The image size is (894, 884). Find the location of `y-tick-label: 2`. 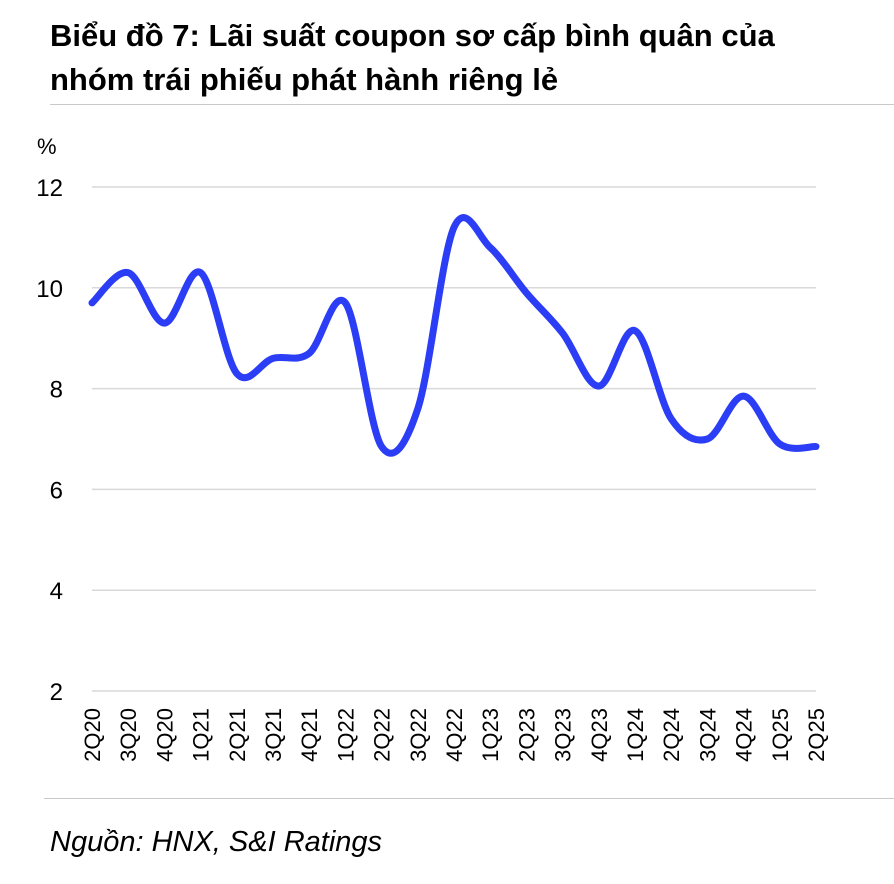

y-tick-label: 2 is located at coordinates (56, 692).